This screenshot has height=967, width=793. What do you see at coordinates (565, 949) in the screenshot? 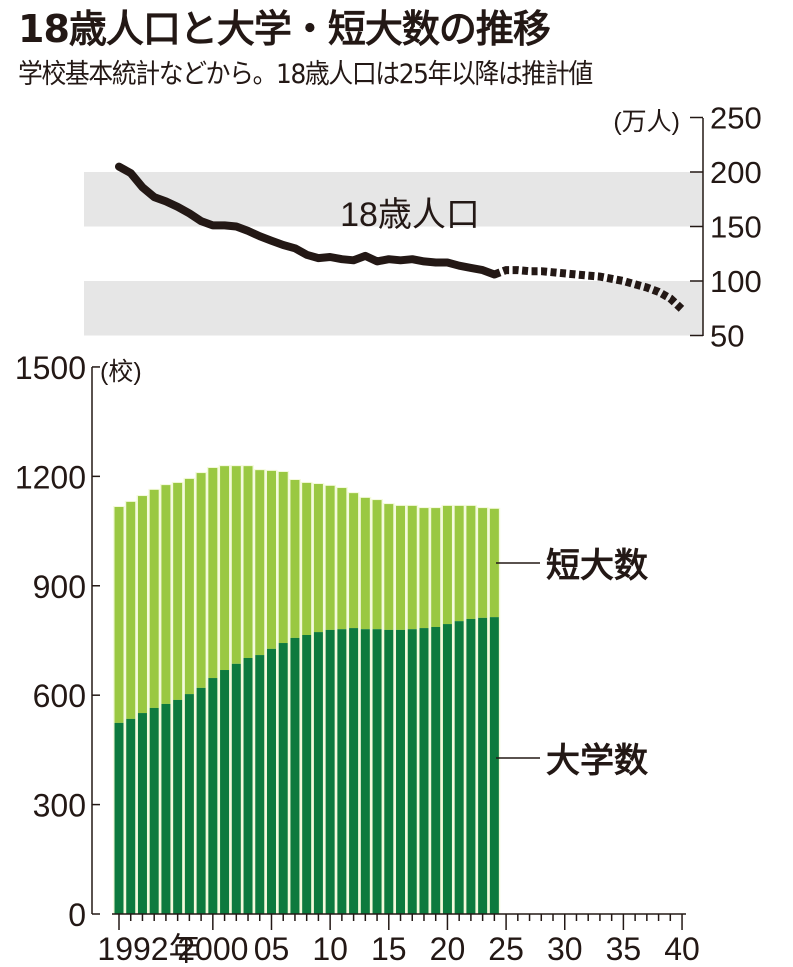
I see `bar-x-tick-label: 30` at bounding box center [565, 949].